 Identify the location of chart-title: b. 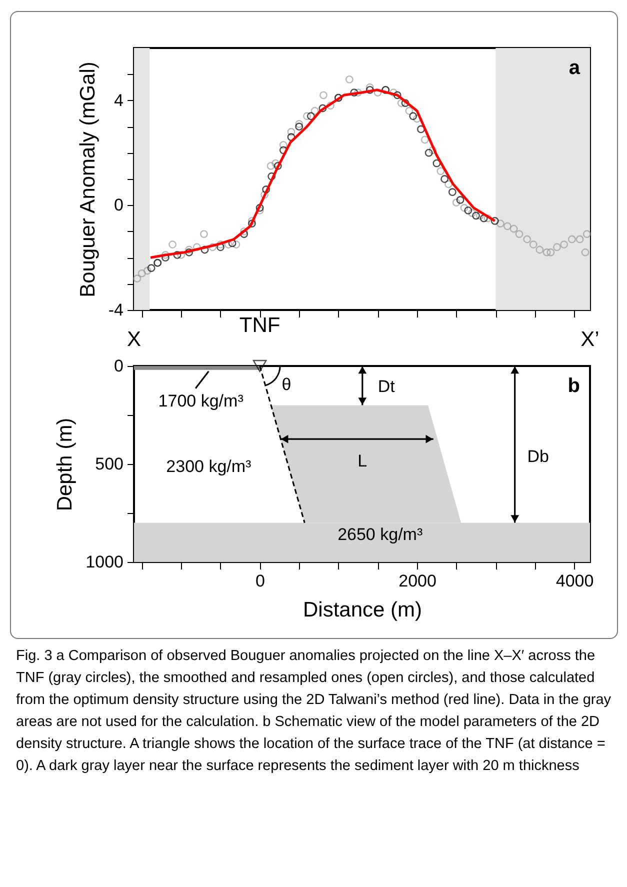
(574, 386).